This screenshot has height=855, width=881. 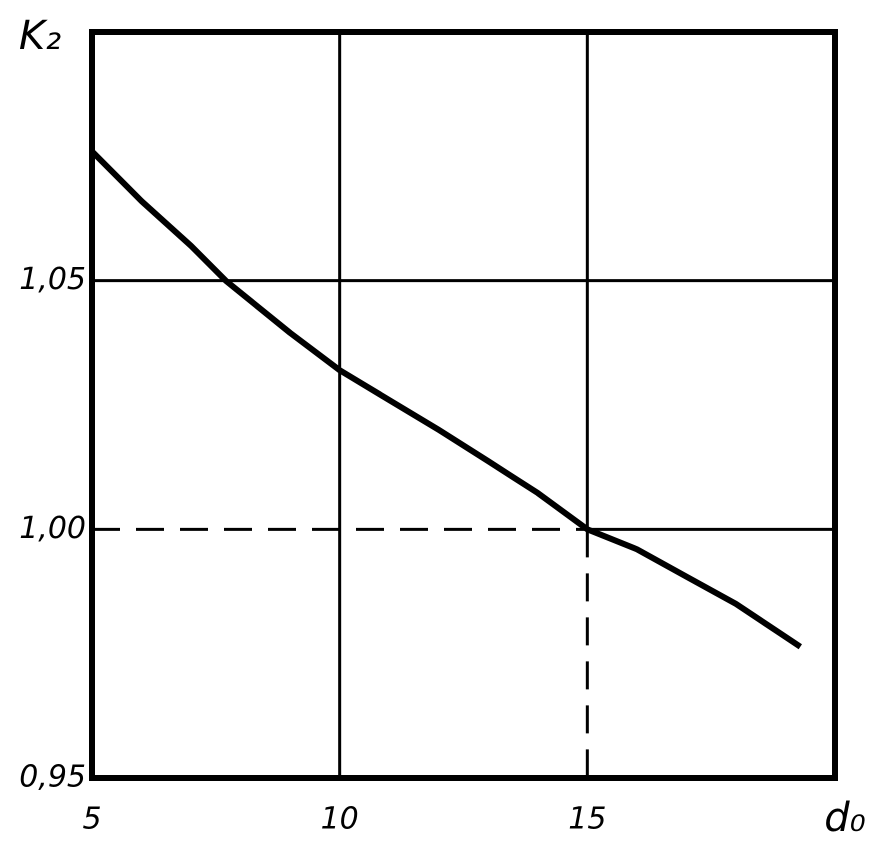 I want to click on x-tick-label: 5, so click(x=91, y=819).